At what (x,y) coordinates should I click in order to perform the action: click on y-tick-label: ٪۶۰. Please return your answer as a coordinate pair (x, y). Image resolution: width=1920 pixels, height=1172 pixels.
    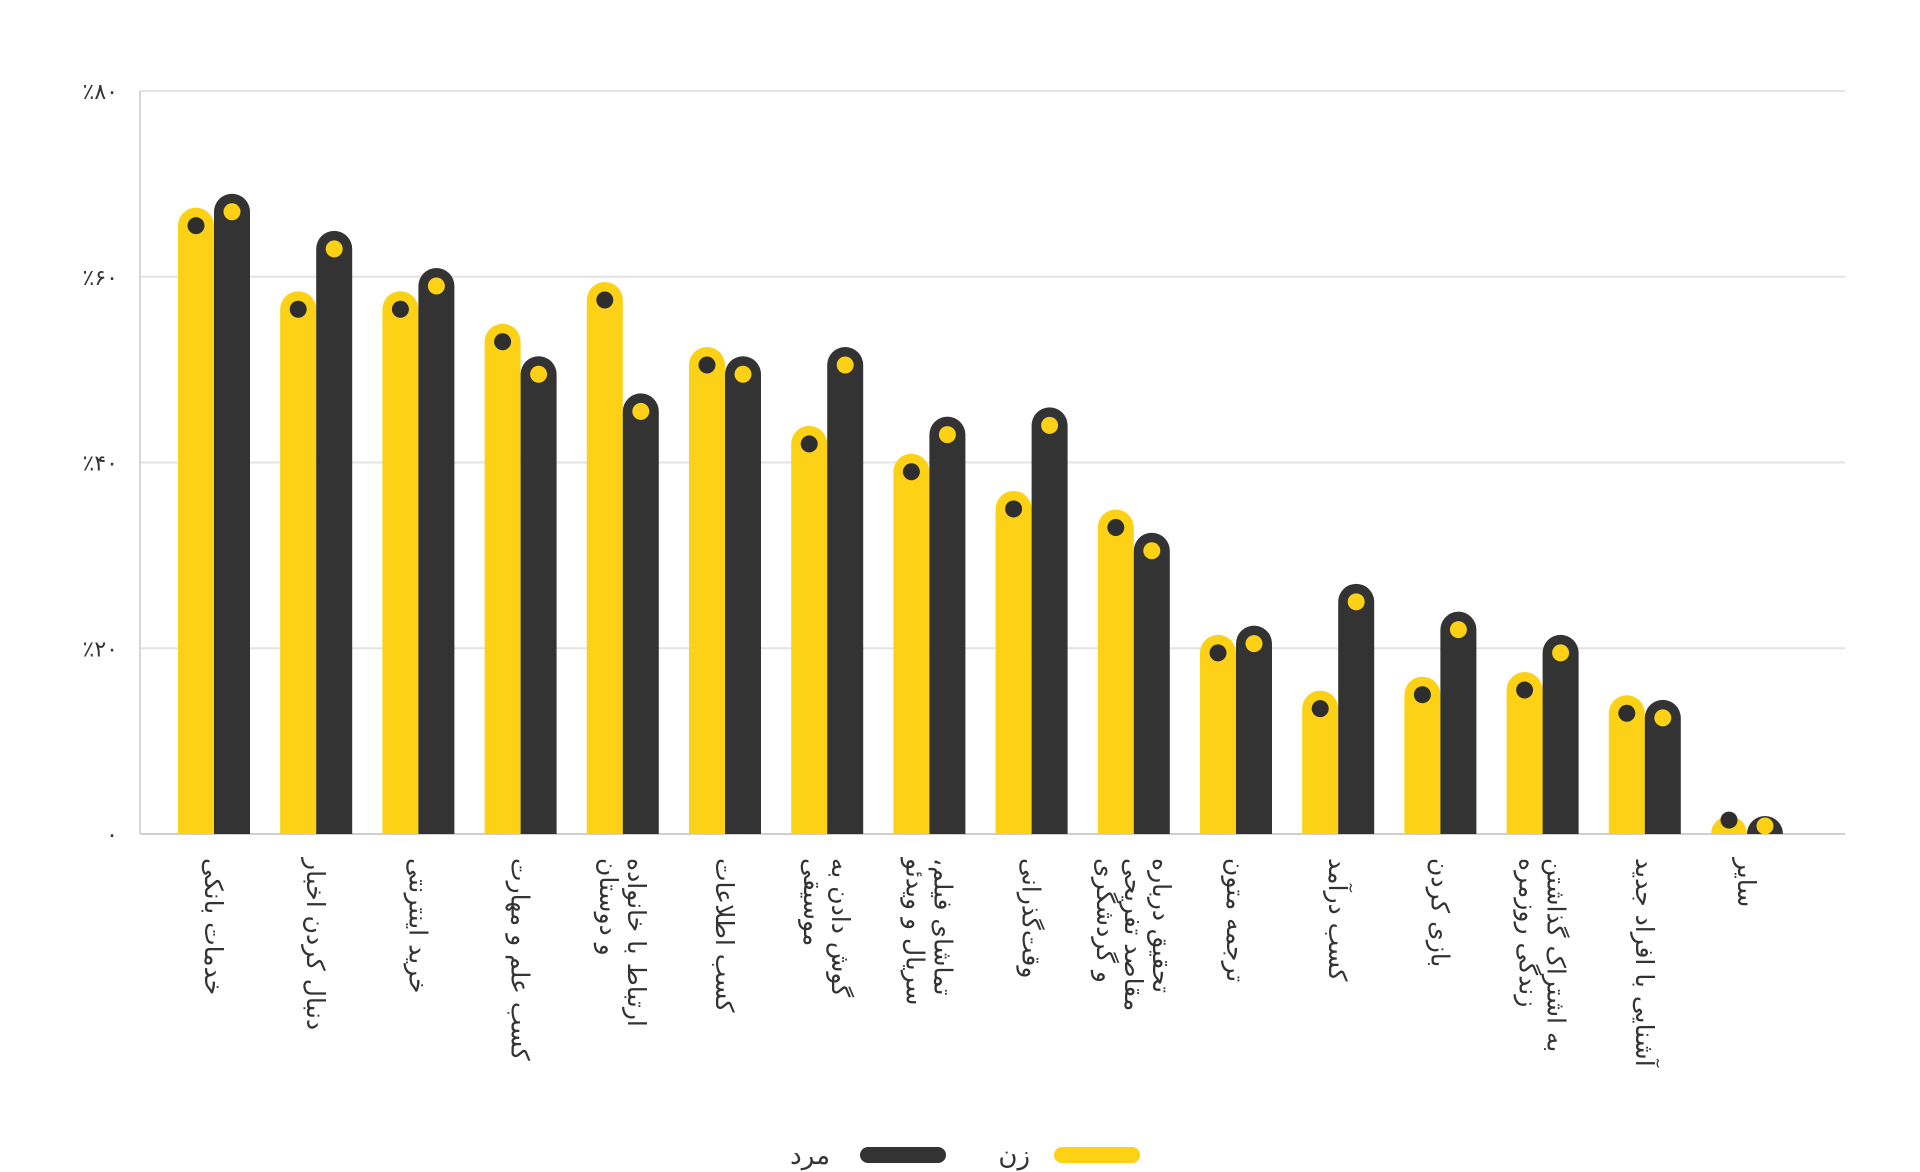
    Looking at the image, I should click on (100, 278).